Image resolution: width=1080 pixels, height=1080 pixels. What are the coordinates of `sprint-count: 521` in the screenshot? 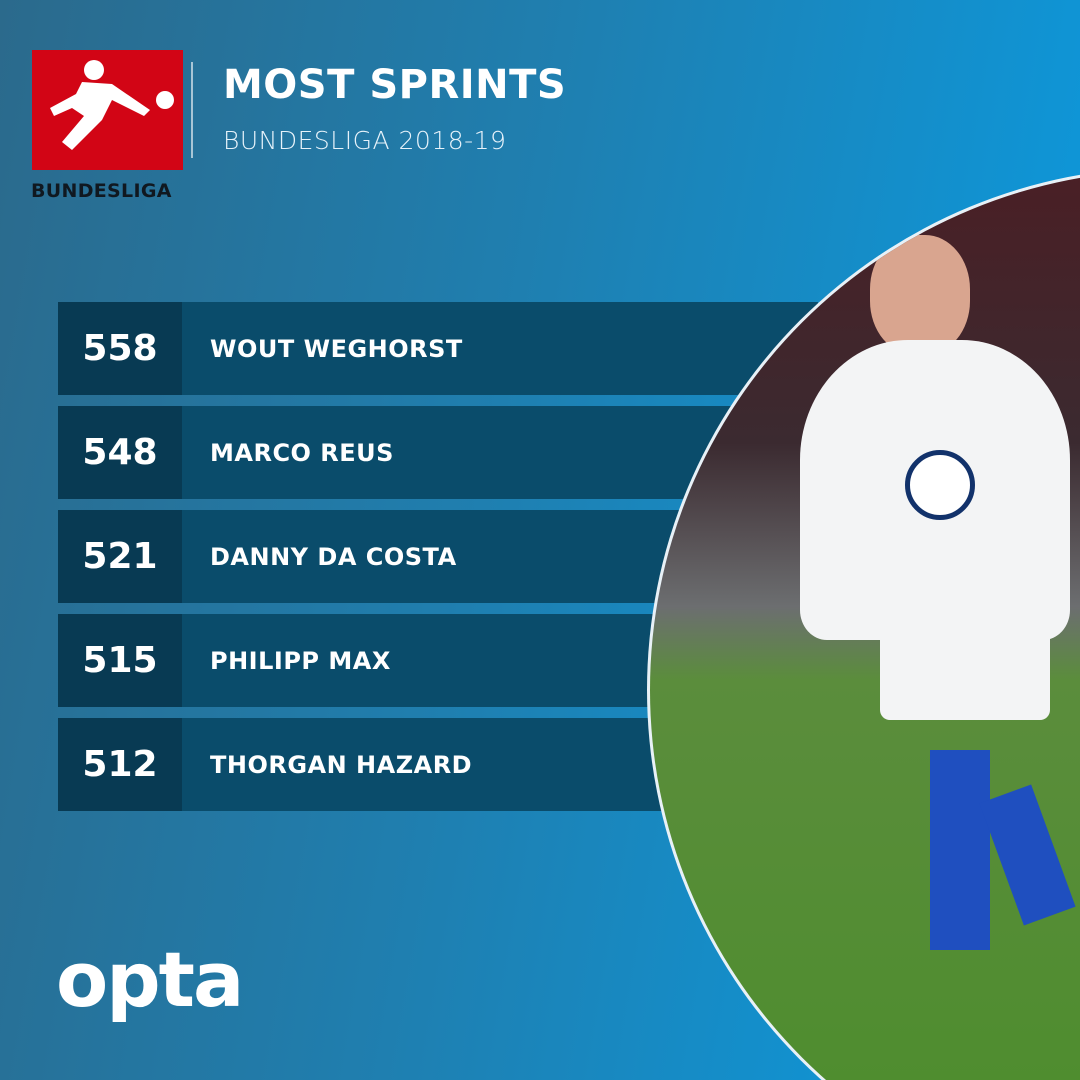 It's located at (120, 556).